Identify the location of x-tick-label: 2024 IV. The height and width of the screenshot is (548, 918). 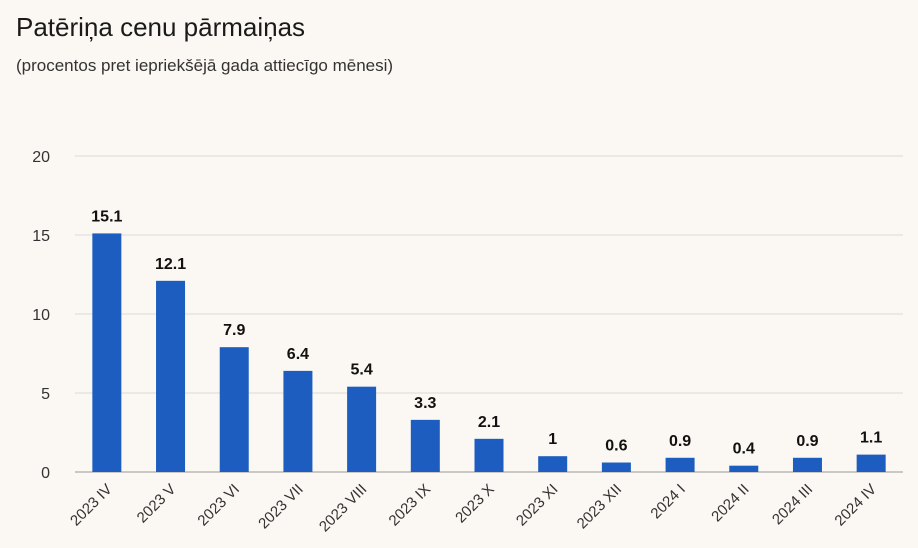
(855, 505).